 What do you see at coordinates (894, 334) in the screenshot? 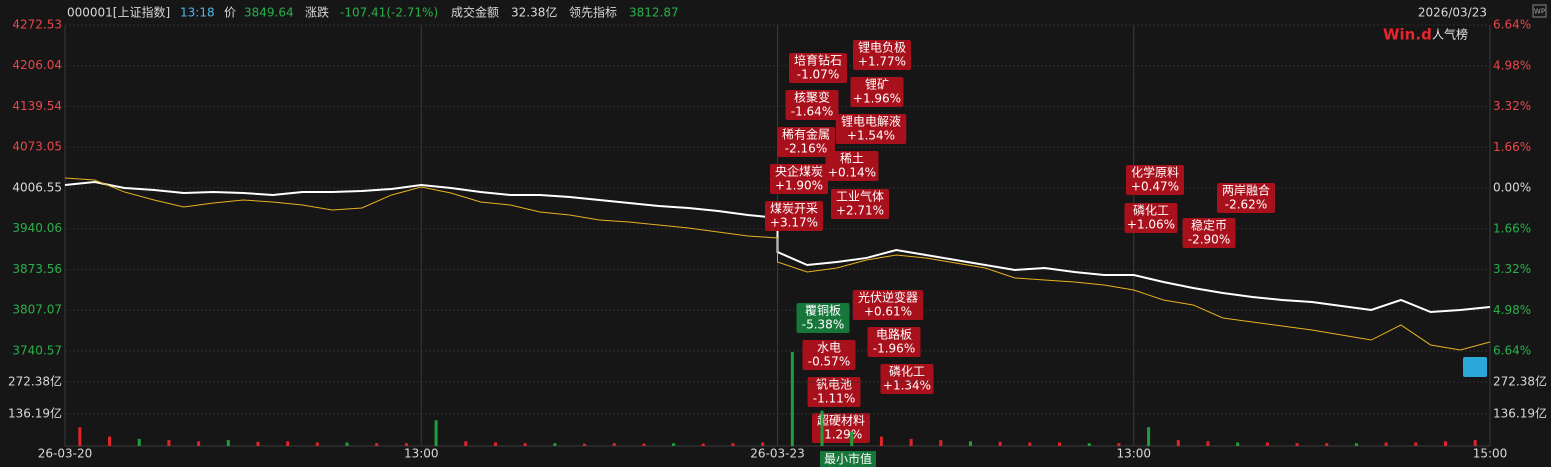
I see `sector-name: 电路板` at bounding box center [894, 334].